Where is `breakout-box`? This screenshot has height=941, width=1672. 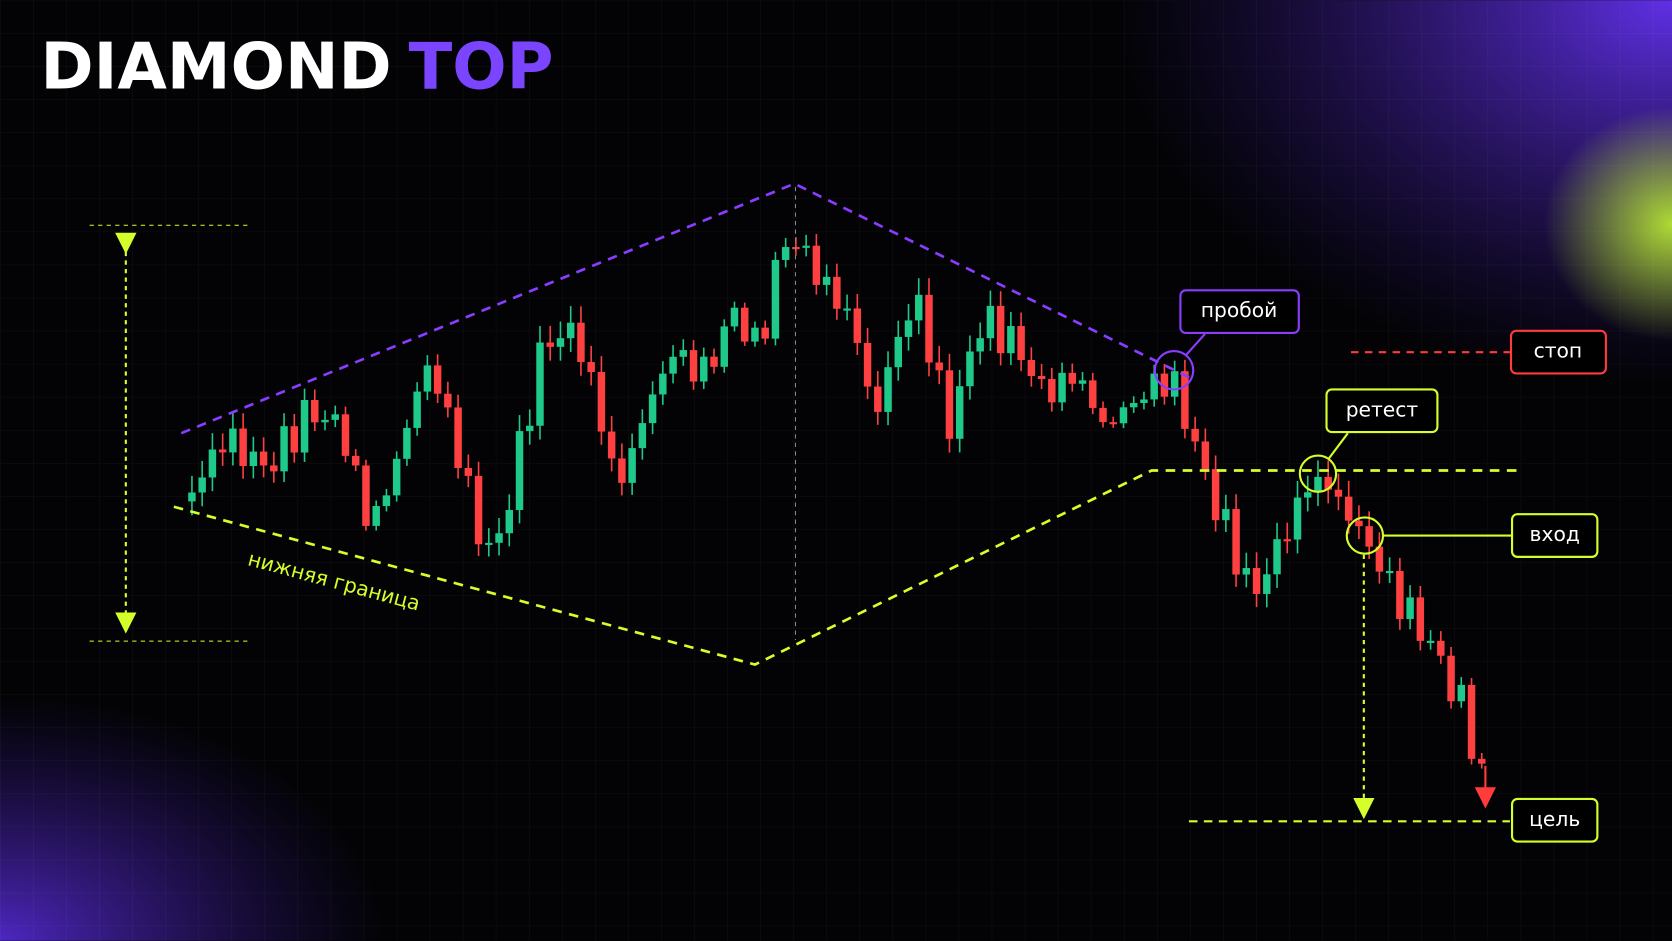 breakout-box is located at coordinates (1239, 312).